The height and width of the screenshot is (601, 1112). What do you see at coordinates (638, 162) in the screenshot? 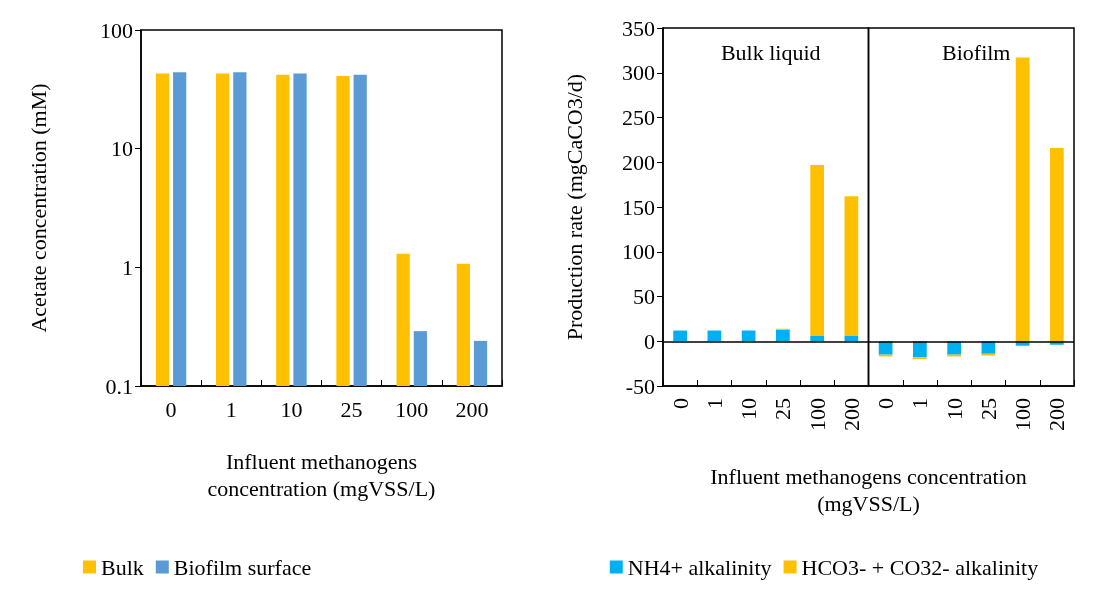
I see `y-tick-label: 200` at bounding box center [638, 162].